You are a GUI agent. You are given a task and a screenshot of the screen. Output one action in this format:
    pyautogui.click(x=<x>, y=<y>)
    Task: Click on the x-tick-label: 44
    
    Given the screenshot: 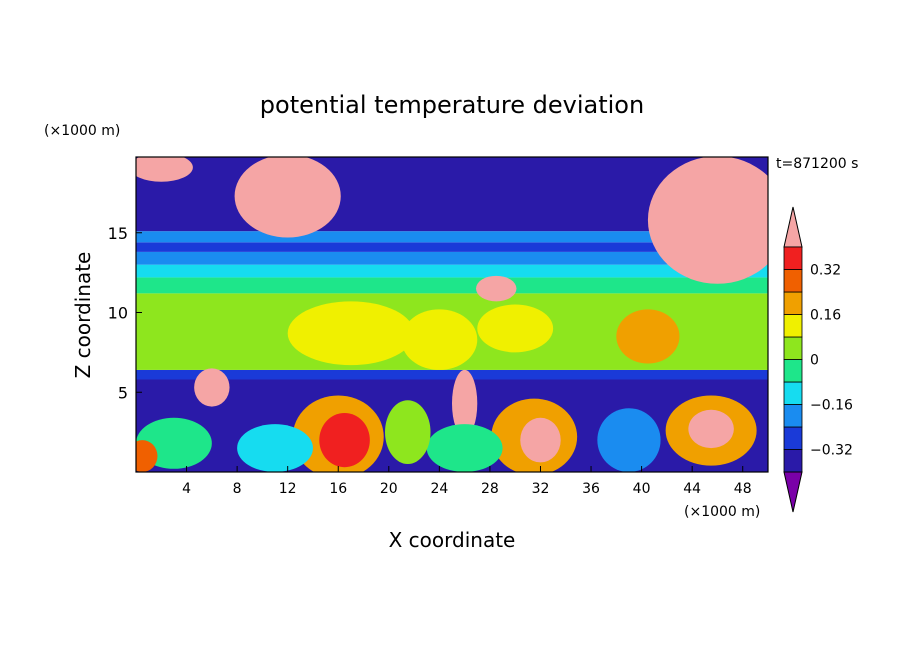 What is the action you would take?
    pyautogui.click(x=692, y=489)
    